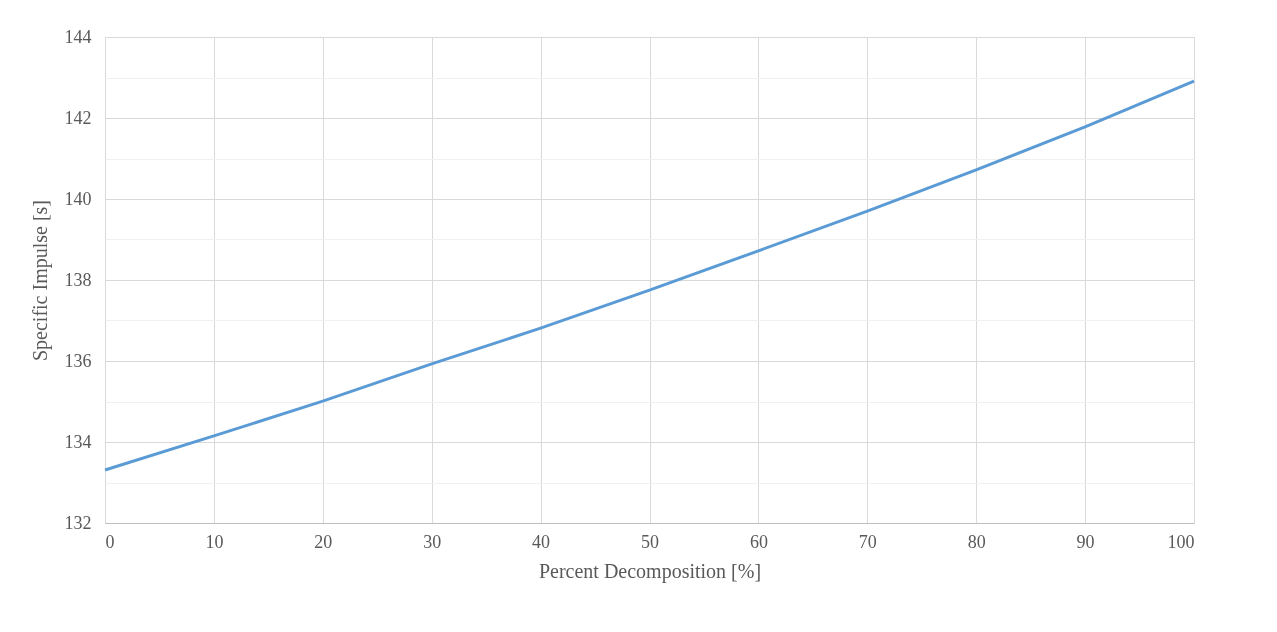 The width and height of the screenshot is (1277, 632). What do you see at coordinates (650, 571) in the screenshot?
I see `x-axis-title: Percent Decomposition [%]` at bounding box center [650, 571].